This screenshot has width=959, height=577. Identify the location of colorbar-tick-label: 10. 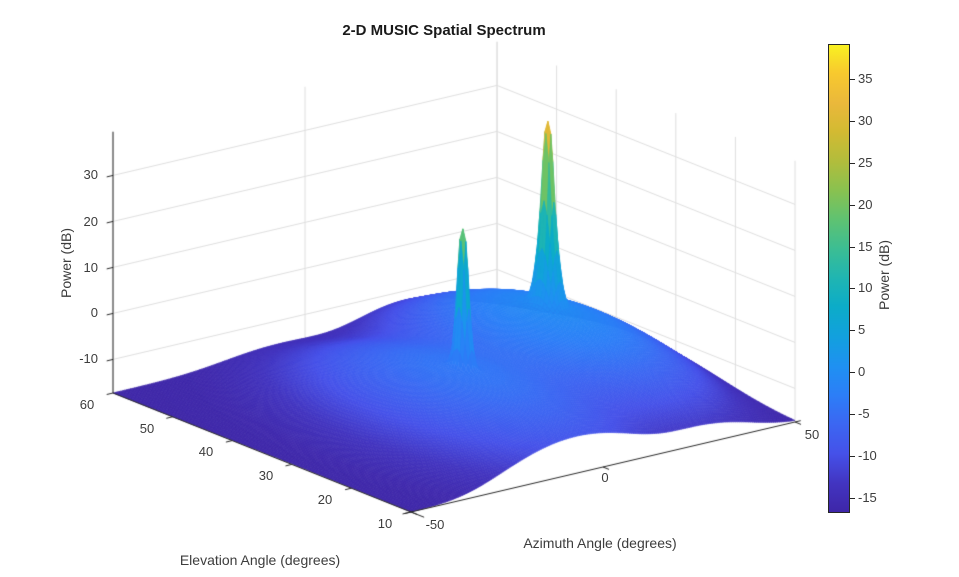
(865, 287).